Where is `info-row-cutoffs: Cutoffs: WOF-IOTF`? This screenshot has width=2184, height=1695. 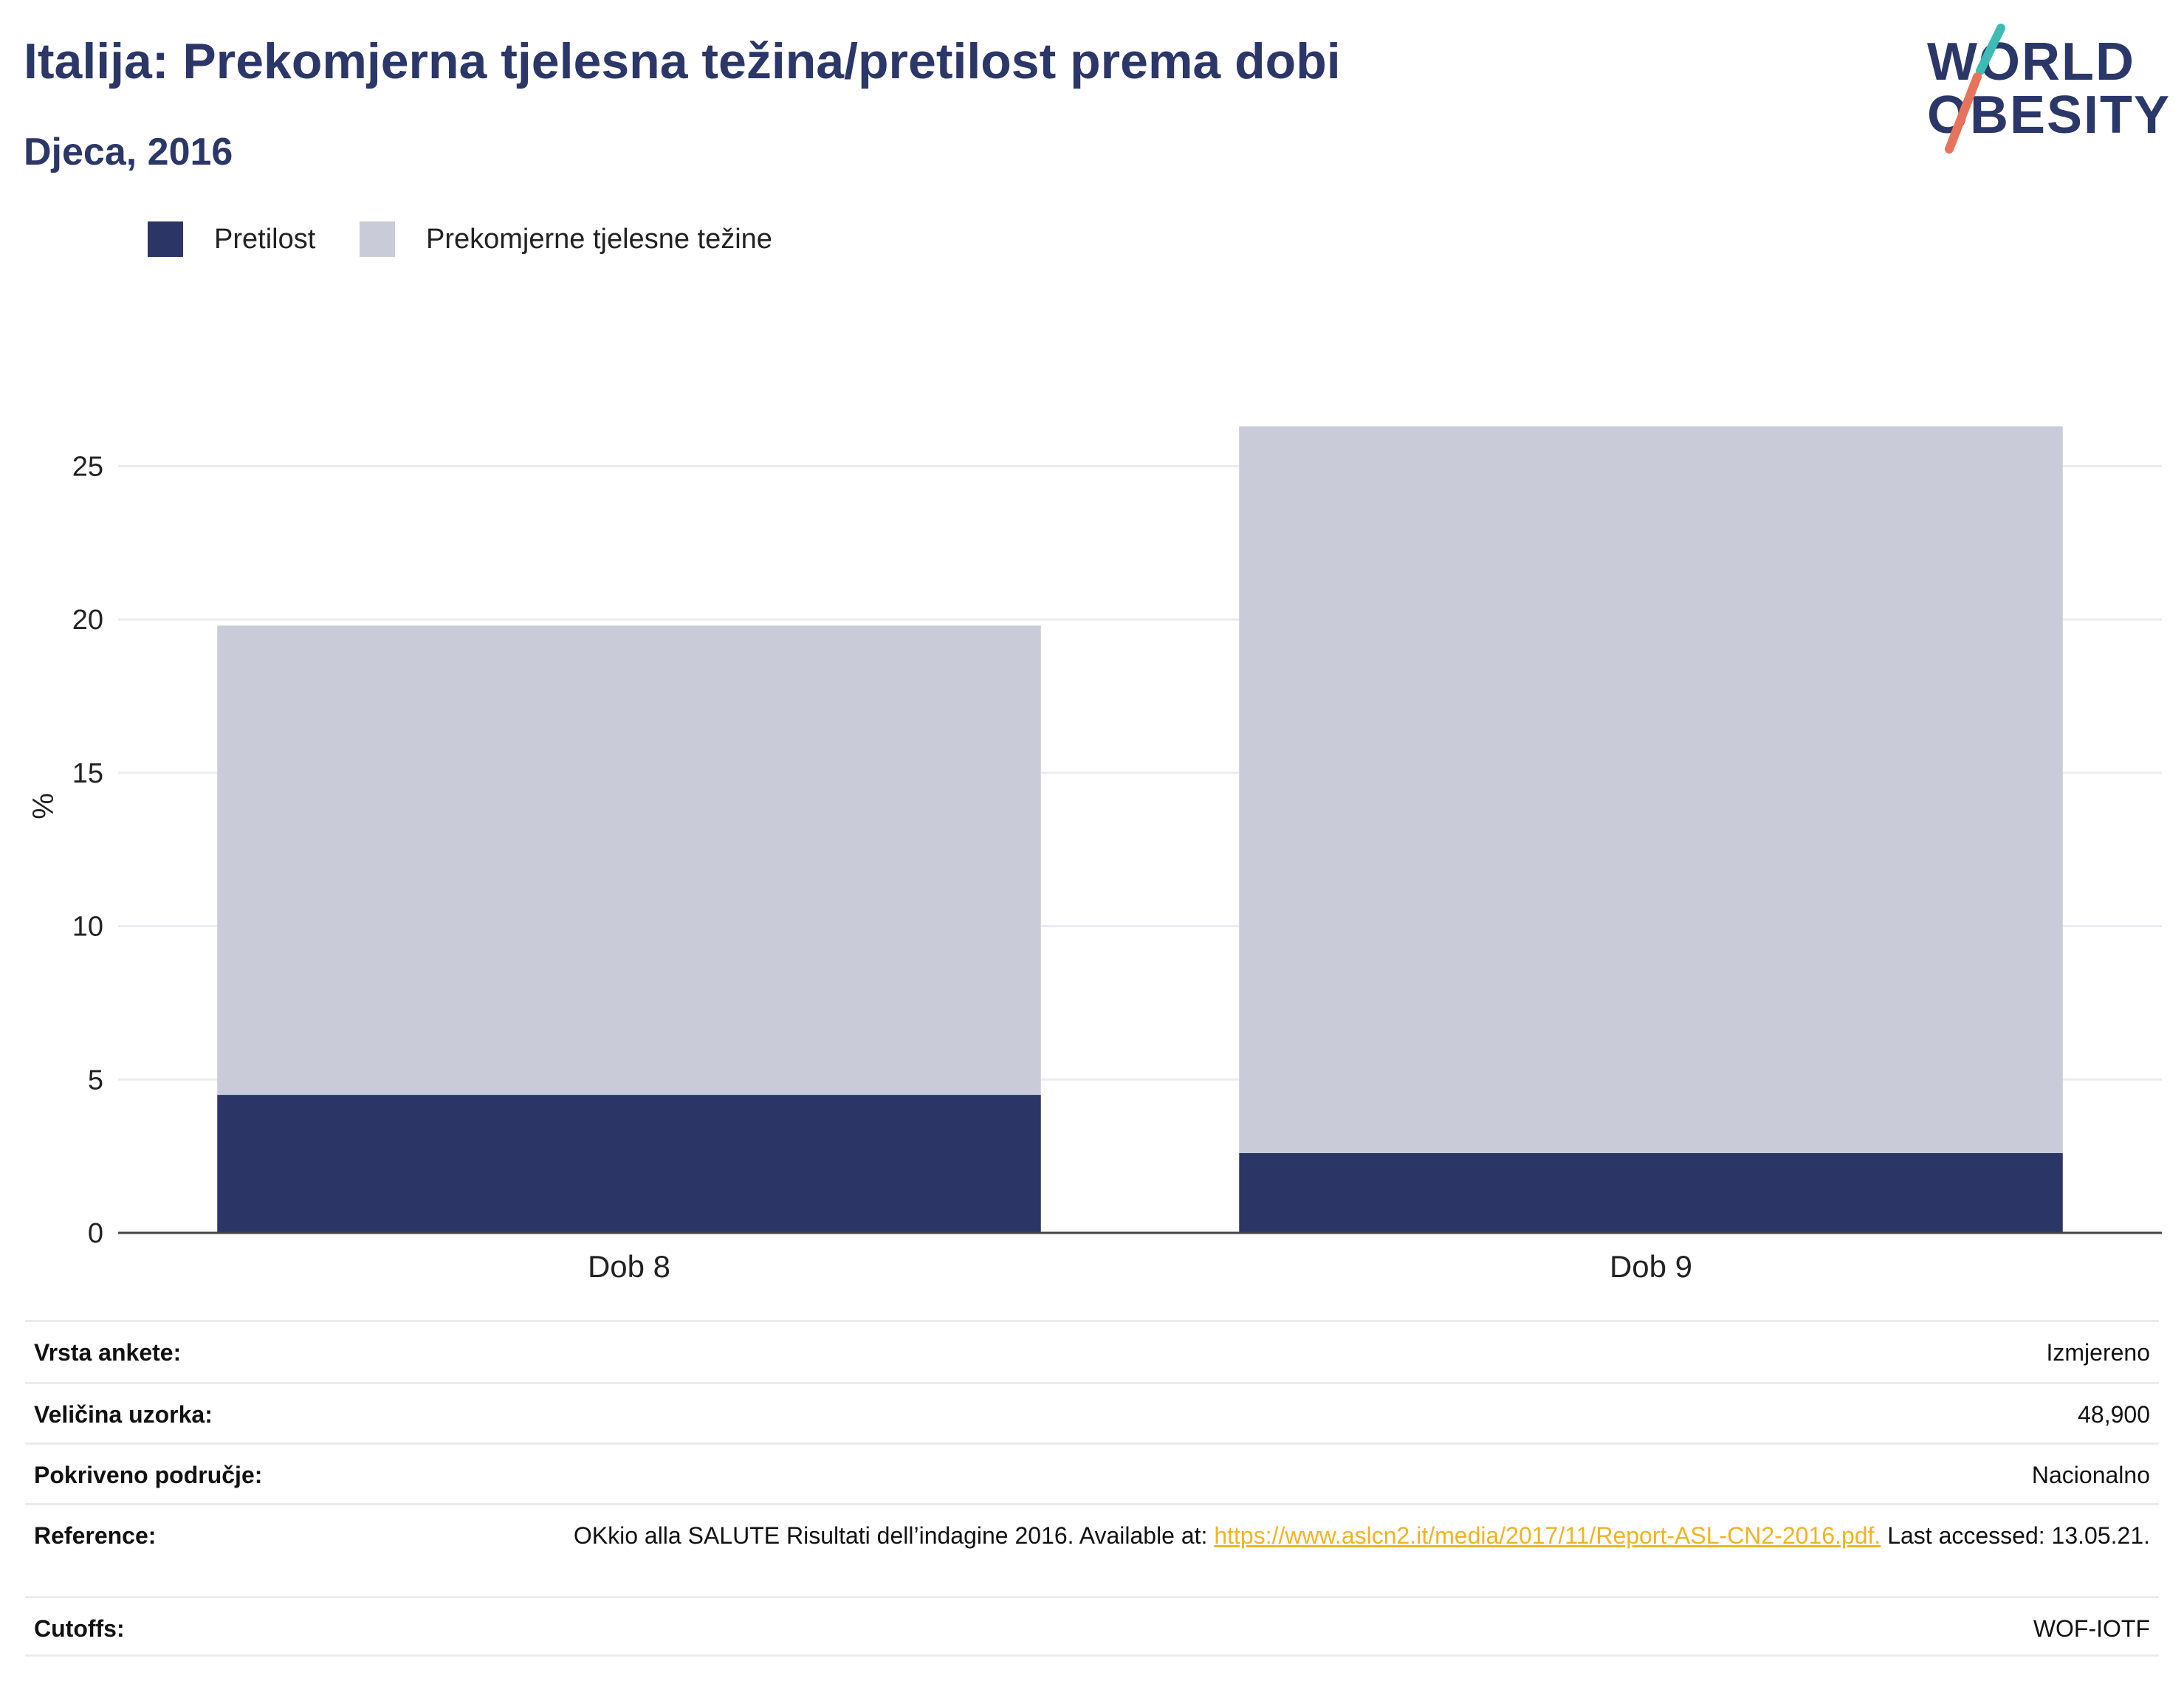 info-row-cutoffs: Cutoffs: WOF-IOTF is located at coordinates (1092, 1626).